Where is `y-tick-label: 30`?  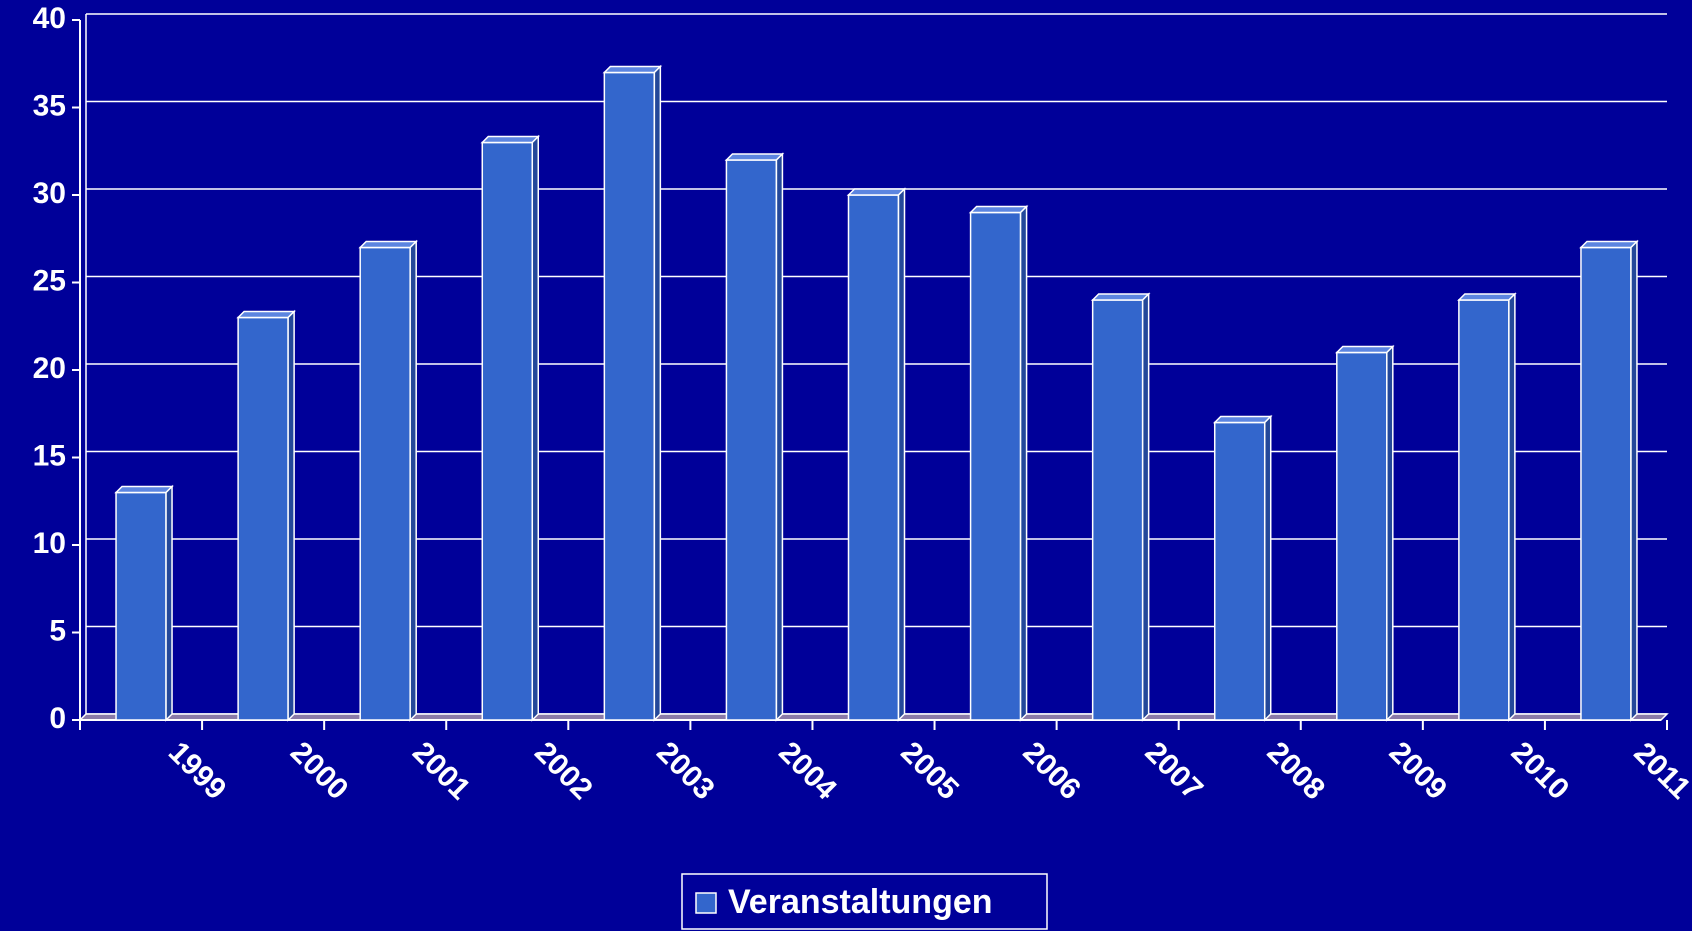
y-tick-label: 30 is located at coordinates (49, 193).